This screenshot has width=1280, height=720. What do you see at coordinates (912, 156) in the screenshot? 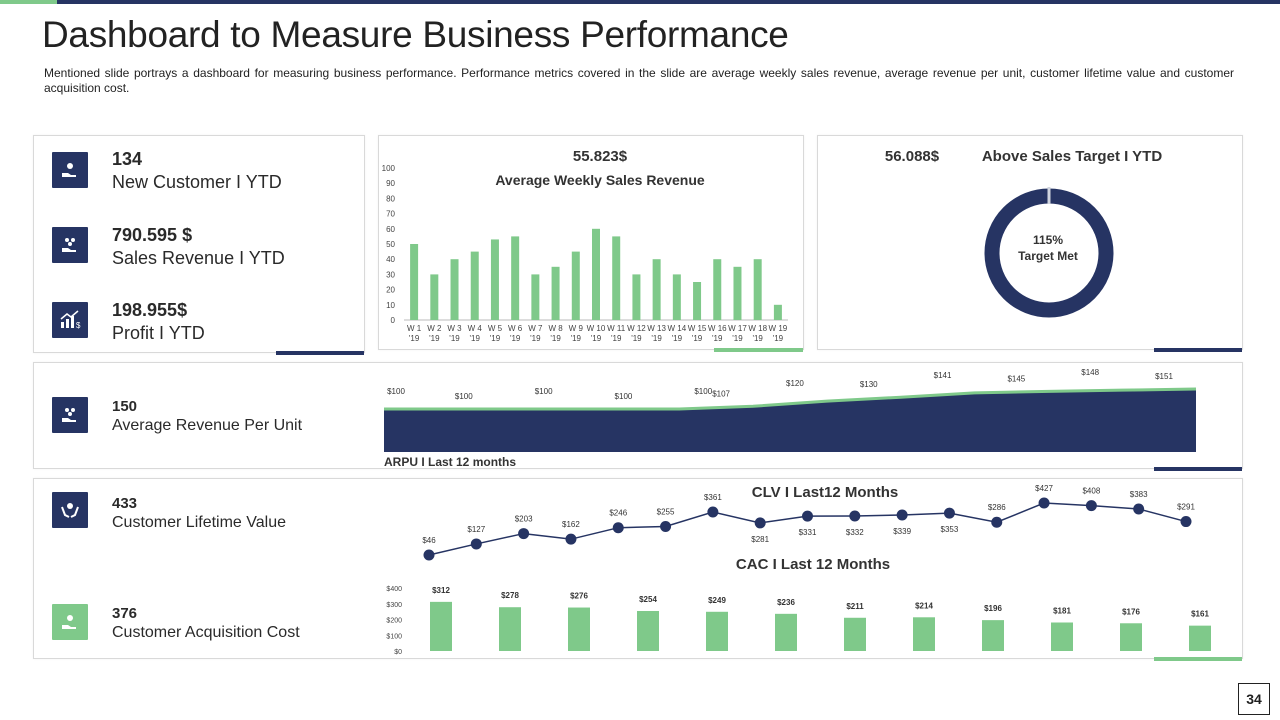
I see `target-value: 56.088$` at bounding box center [912, 156].